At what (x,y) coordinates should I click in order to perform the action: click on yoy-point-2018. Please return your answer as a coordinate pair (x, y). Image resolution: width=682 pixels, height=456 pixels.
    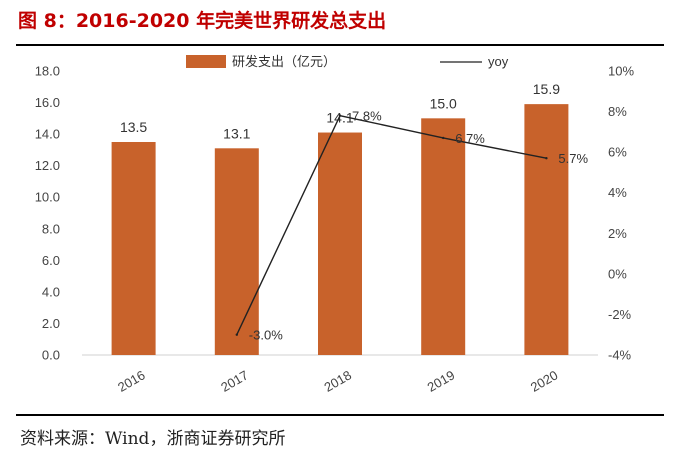
    Looking at the image, I should click on (340, 115).